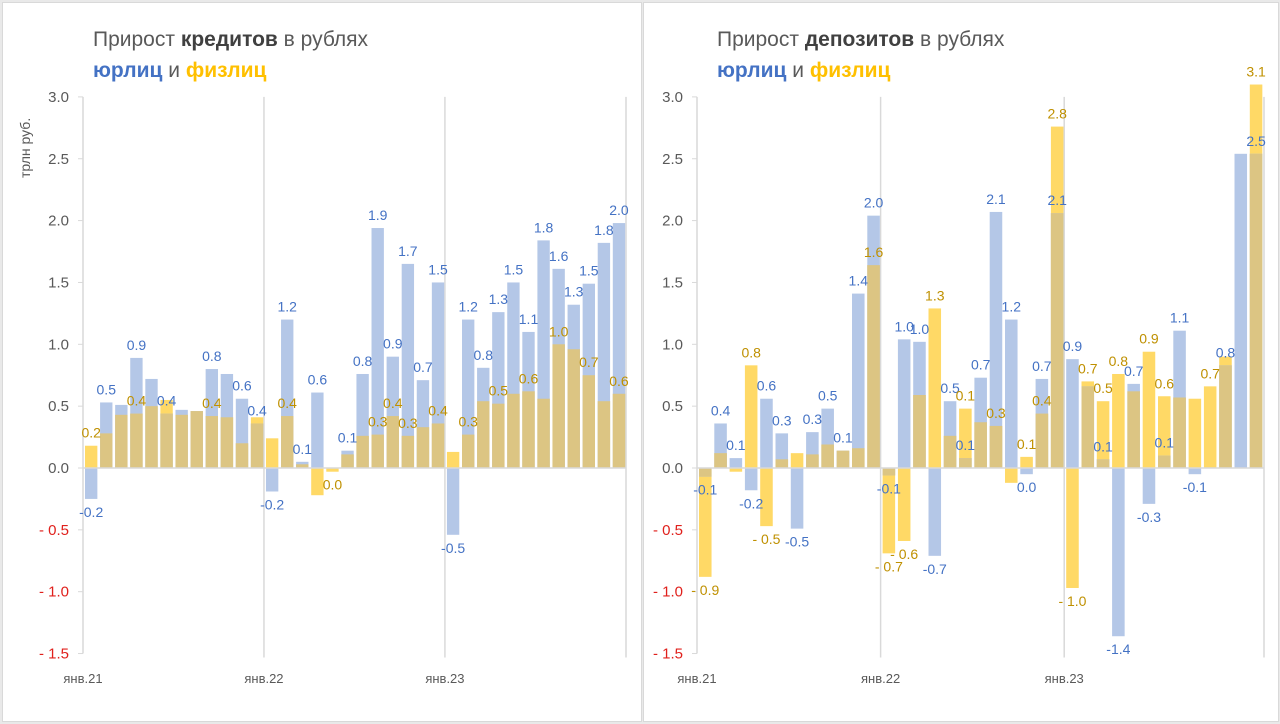 The image size is (1280, 724). I want to click on data-label-individual: - 1.0, so click(1072, 601).